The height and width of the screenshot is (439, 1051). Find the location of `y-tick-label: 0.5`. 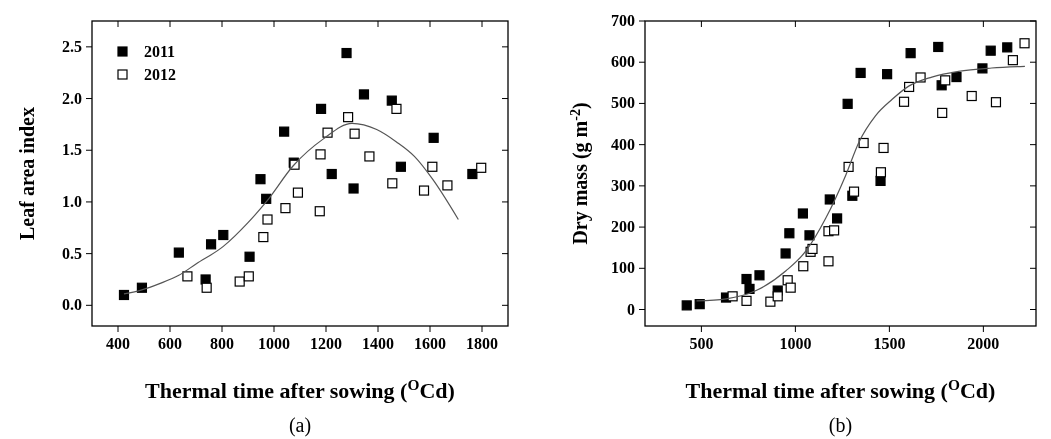

y-tick-label: 0.5 is located at coordinates (72, 253).